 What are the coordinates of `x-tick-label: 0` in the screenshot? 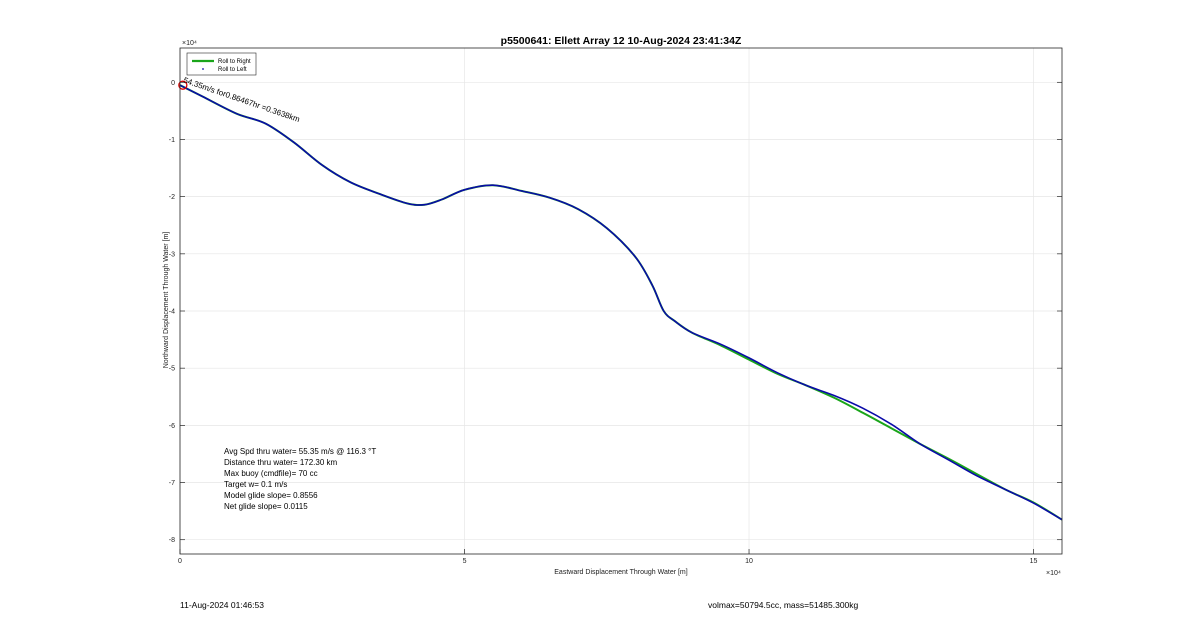 It's located at (180, 561).